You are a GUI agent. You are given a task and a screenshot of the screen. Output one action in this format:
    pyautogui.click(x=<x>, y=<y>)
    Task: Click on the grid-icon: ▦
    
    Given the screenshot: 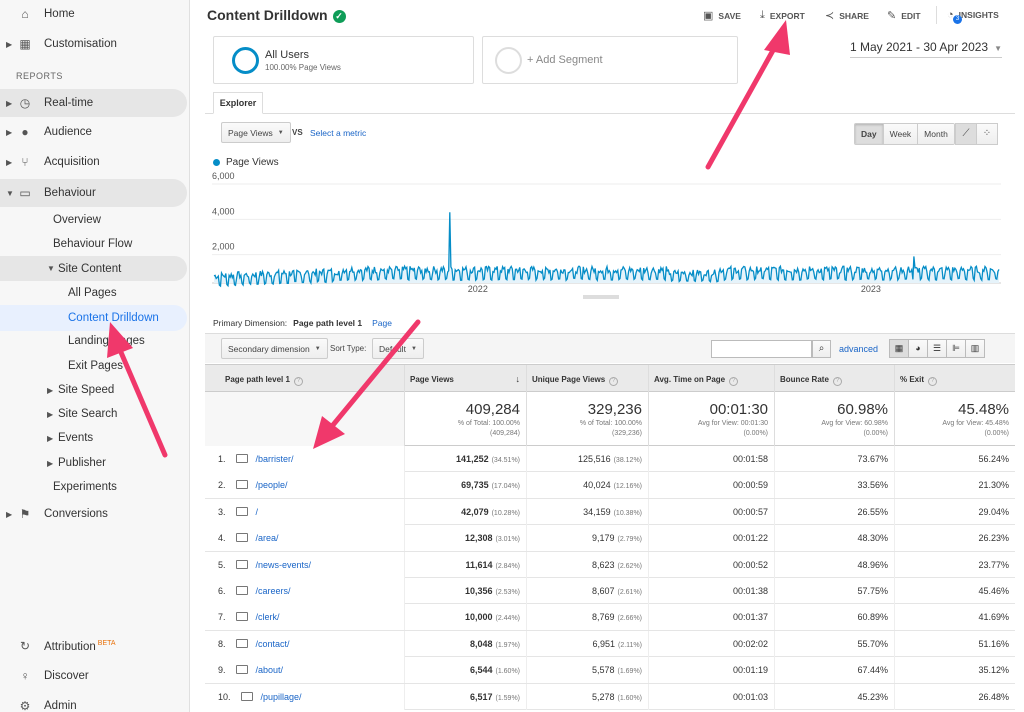 What is the action you would take?
    pyautogui.click(x=25, y=44)
    